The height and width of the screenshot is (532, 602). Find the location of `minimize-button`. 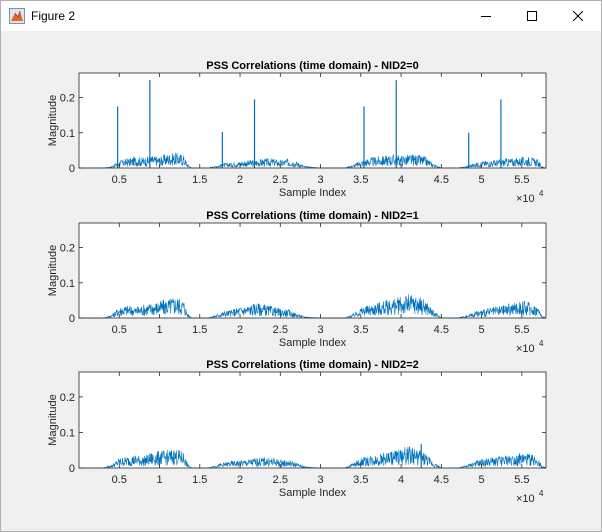

minimize-button is located at coordinates (486, 16).